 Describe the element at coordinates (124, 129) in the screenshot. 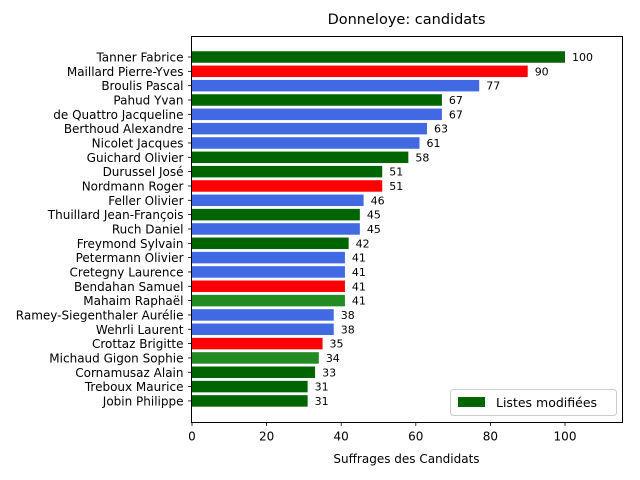

I see `category-label: Berthoud Alexandre` at that location.